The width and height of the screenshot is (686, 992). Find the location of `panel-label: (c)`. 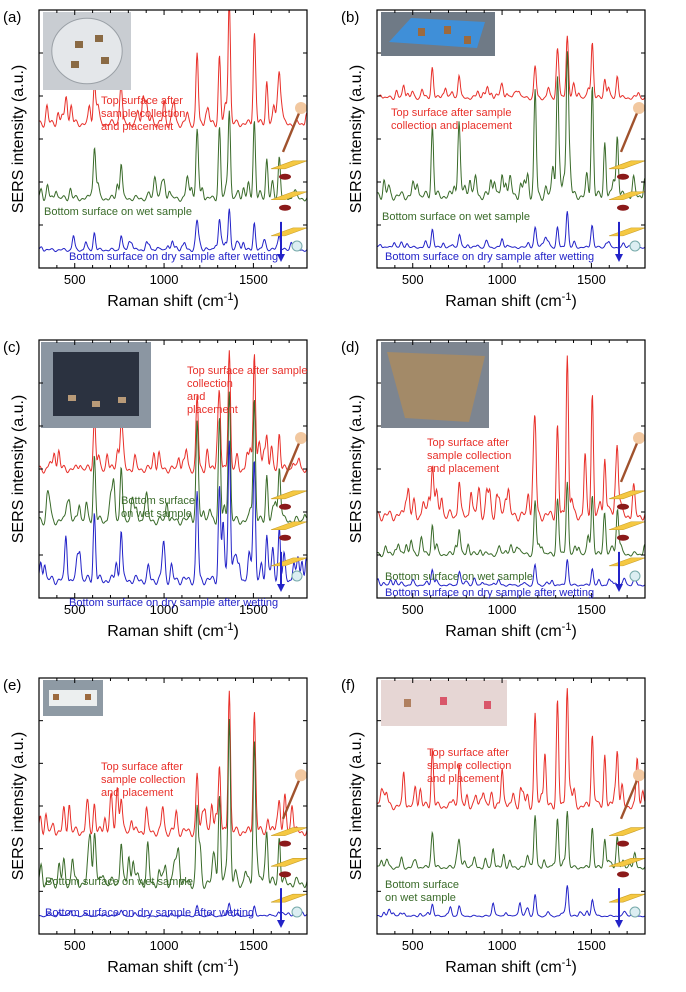

panel-label: (c) is located at coordinates (12, 347).